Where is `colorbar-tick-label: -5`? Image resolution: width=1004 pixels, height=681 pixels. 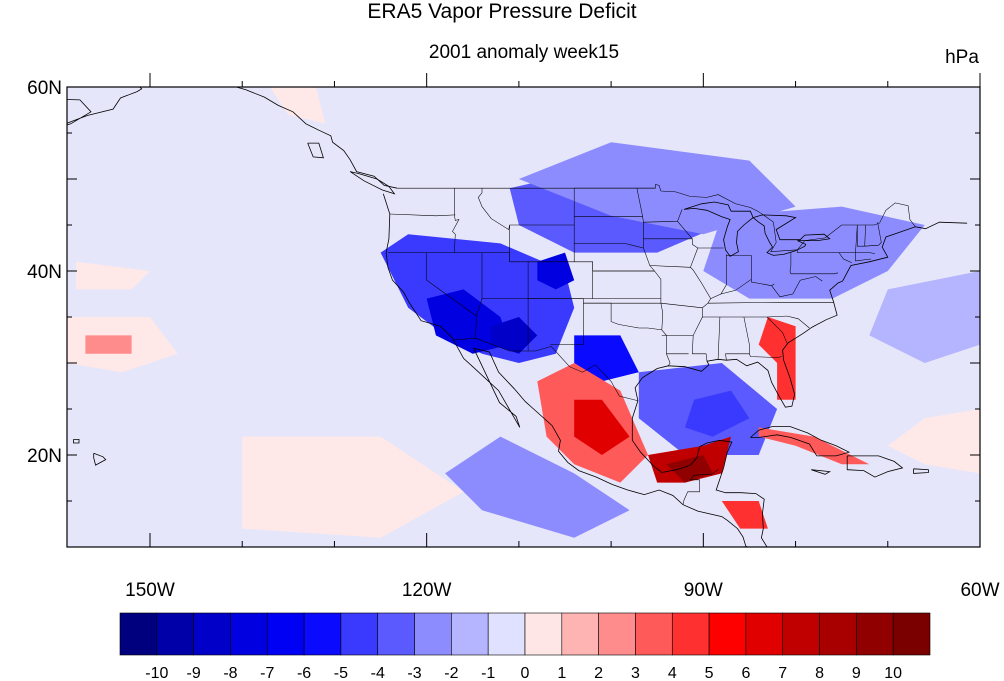
colorbar-tick-label: -5 is located at coordinates (341, 673).